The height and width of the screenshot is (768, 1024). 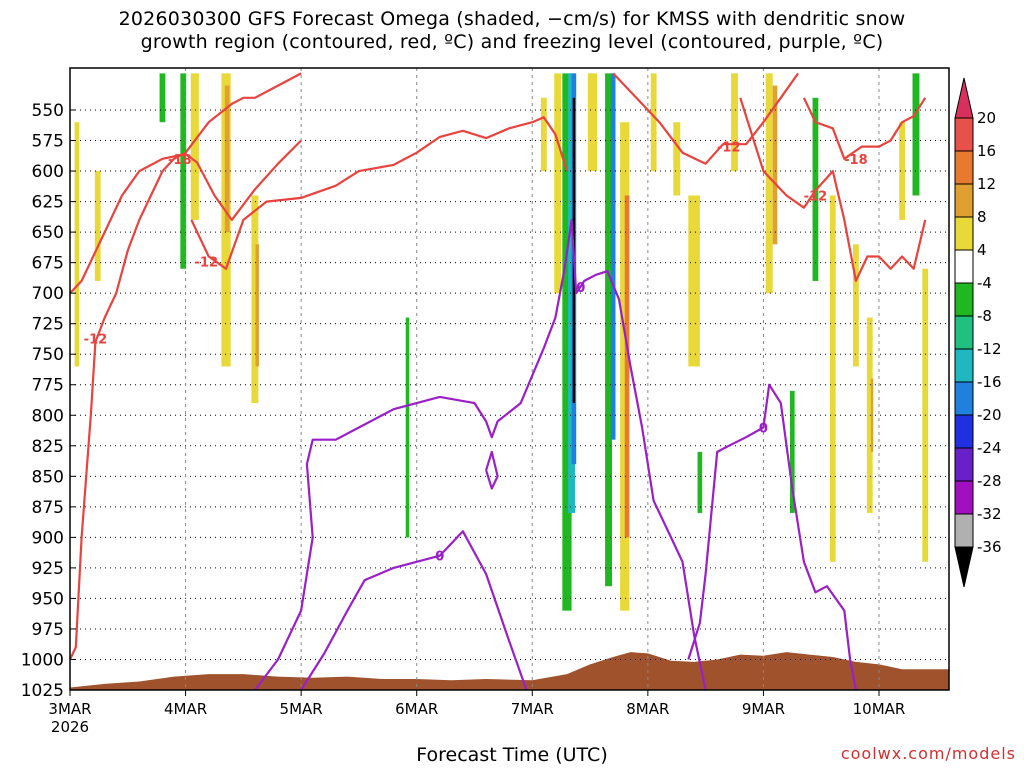 I want to click on x-tick-label: 3MAR, so click(x=69, y=709).